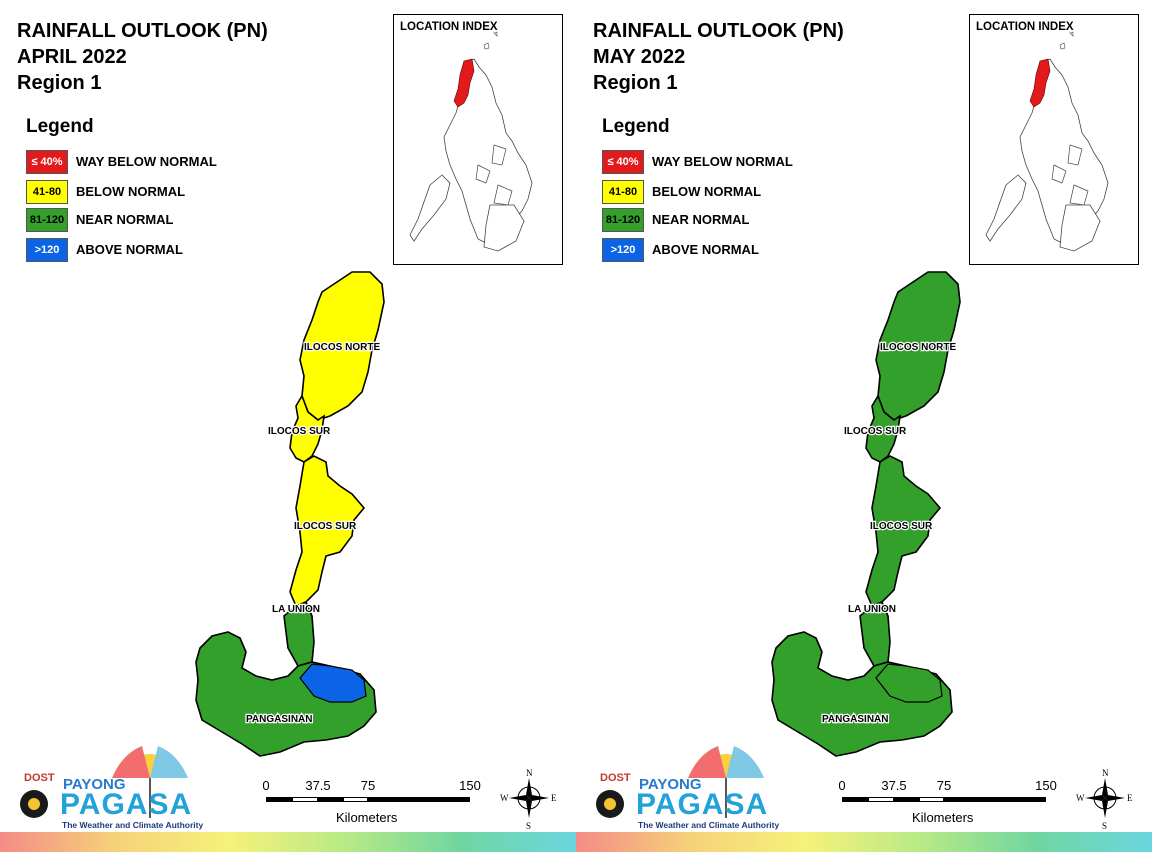 The width and height of the screenshot is (1152, 864). I want to click on title-line-2: APRIL 2022, so click(72, 57).